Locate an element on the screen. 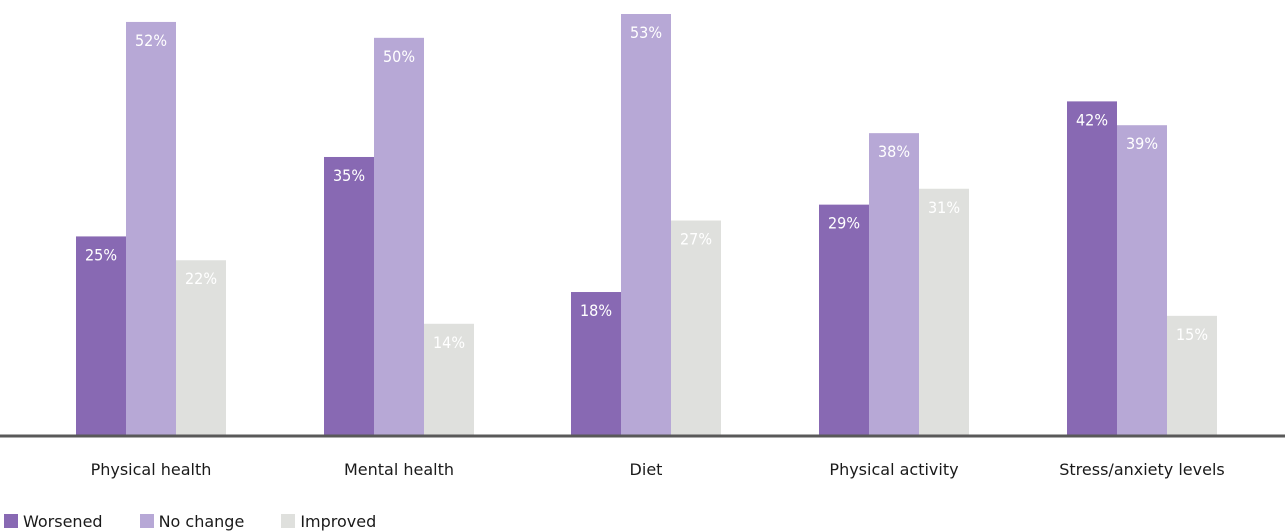  legend-label-improved: Improved is located at coordinates (338, 521).